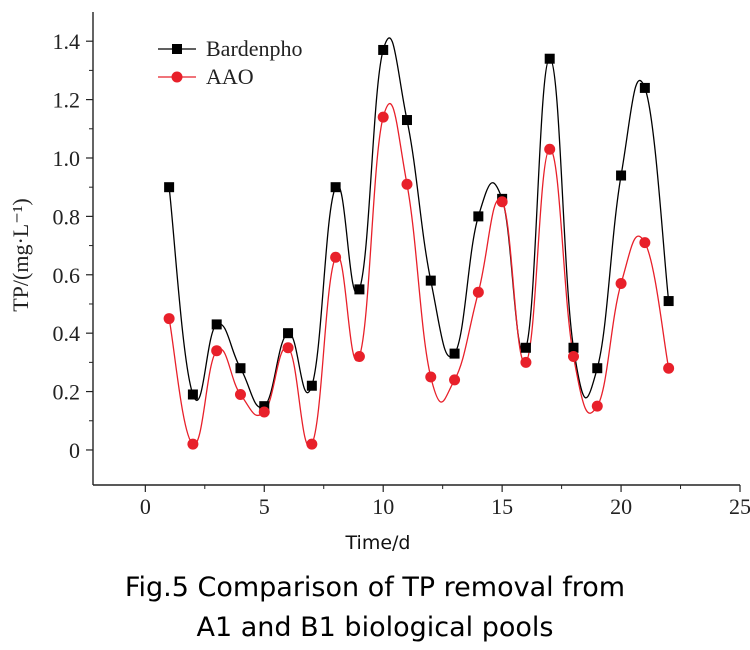 The height and width of the screenshot is (650, 750). I want to click on figure-caption-line-1: Fig.5 Comparison of TP removal from, so click(375, 587).